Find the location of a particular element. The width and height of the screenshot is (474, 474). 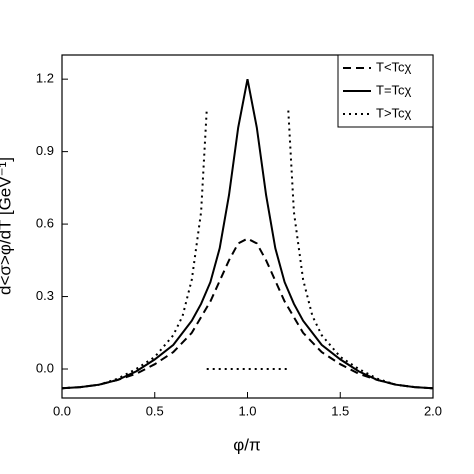

legend-label: T<Tcχ is located at coordinates (394, 66).